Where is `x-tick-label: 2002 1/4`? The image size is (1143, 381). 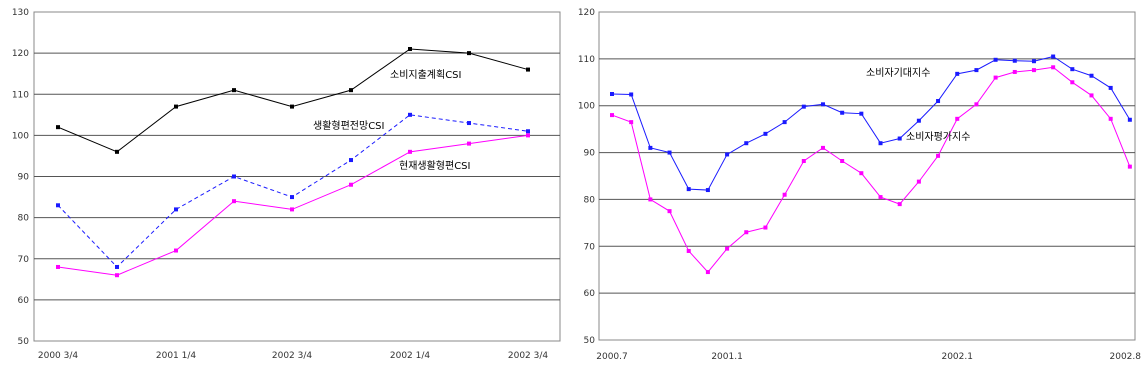 x-tick-label: 2002 1/4 is located at coordinates (410, 356).